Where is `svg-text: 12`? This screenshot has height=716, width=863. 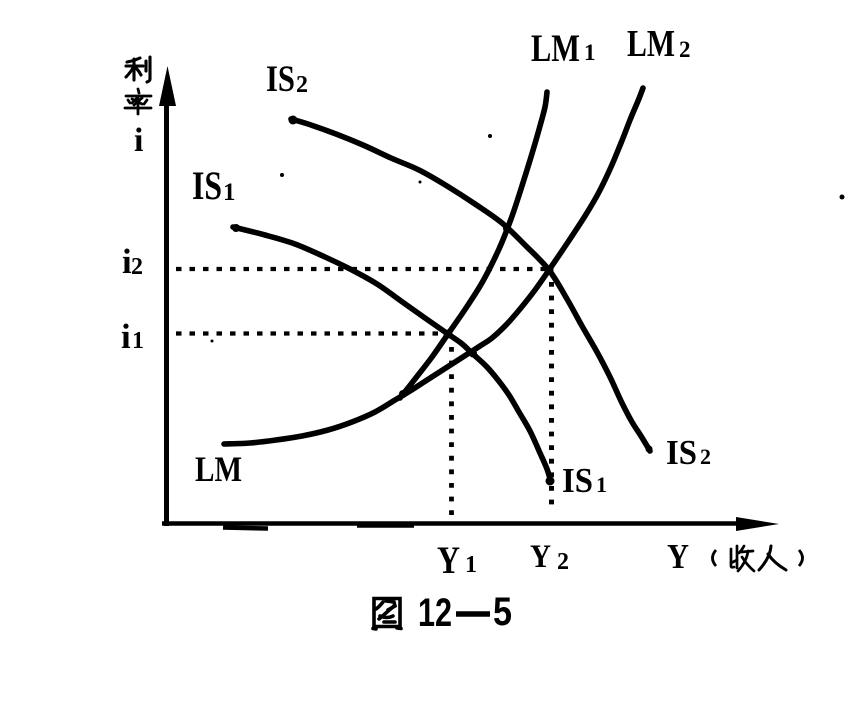 svg-text: 12 is located at coordinates (435, 613).